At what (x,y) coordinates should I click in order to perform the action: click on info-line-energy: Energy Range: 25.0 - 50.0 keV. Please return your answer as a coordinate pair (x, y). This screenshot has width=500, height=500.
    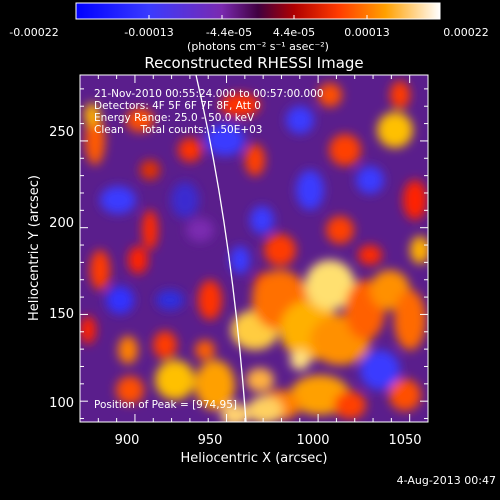
    Looking at the image, I should click on (174, 118).